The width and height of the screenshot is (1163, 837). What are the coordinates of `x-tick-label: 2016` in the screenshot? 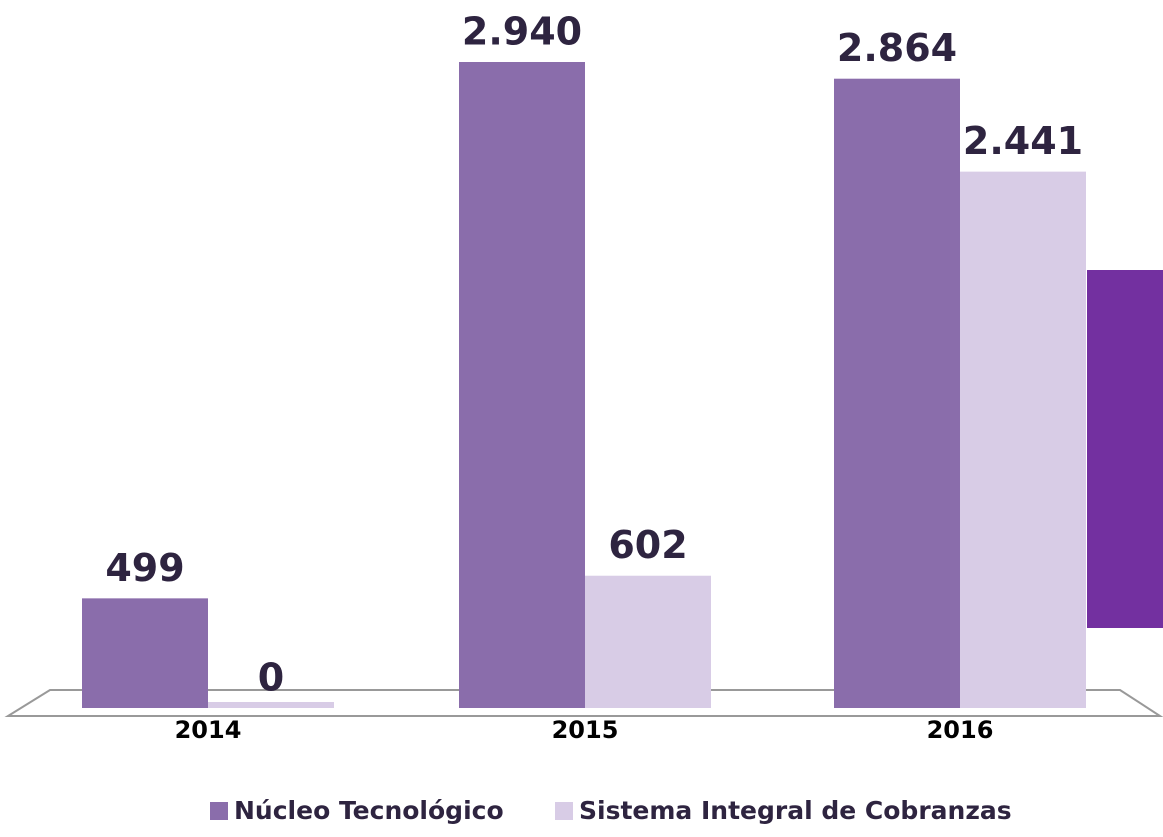 It's located at (960, 730).